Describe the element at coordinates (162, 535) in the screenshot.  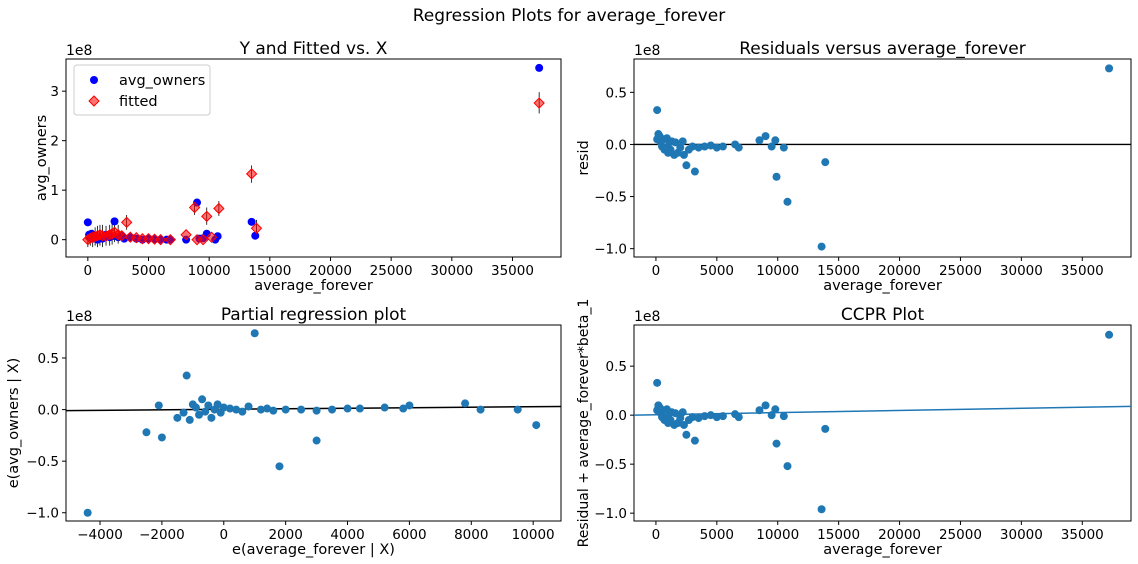
I see `x-tick-label: −2000` at that location.